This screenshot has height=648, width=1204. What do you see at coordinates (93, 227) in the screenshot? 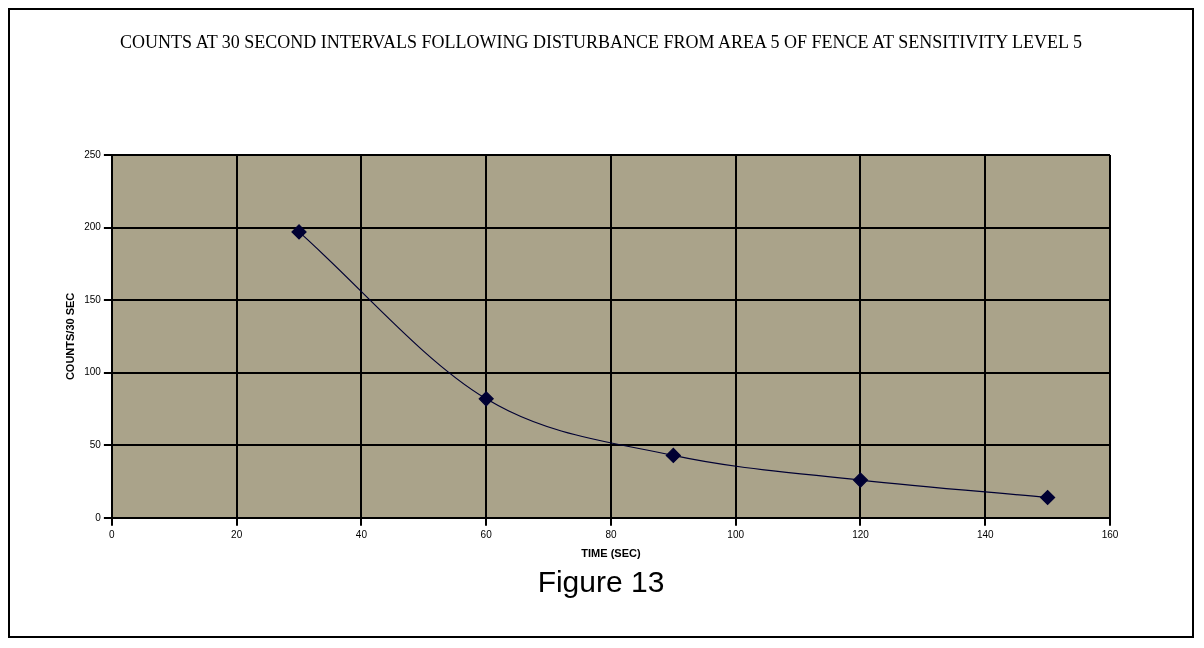
I see `y-tick-label: 200` at bounding box center [93, 227].